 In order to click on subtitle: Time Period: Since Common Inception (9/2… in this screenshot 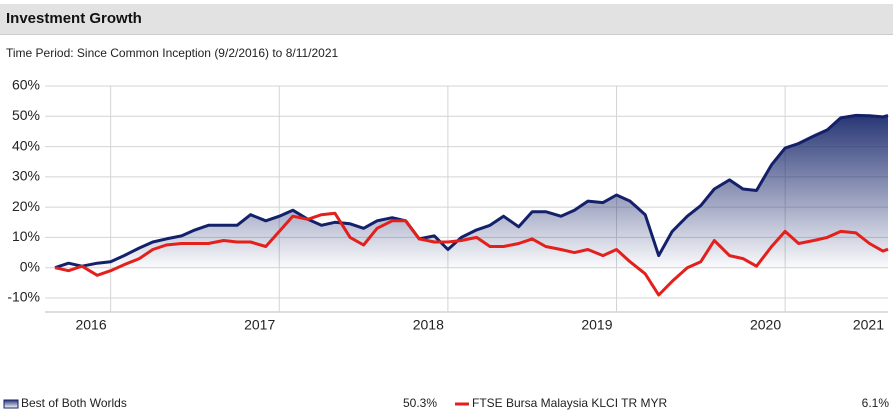, I will do `click(172, 53)`.